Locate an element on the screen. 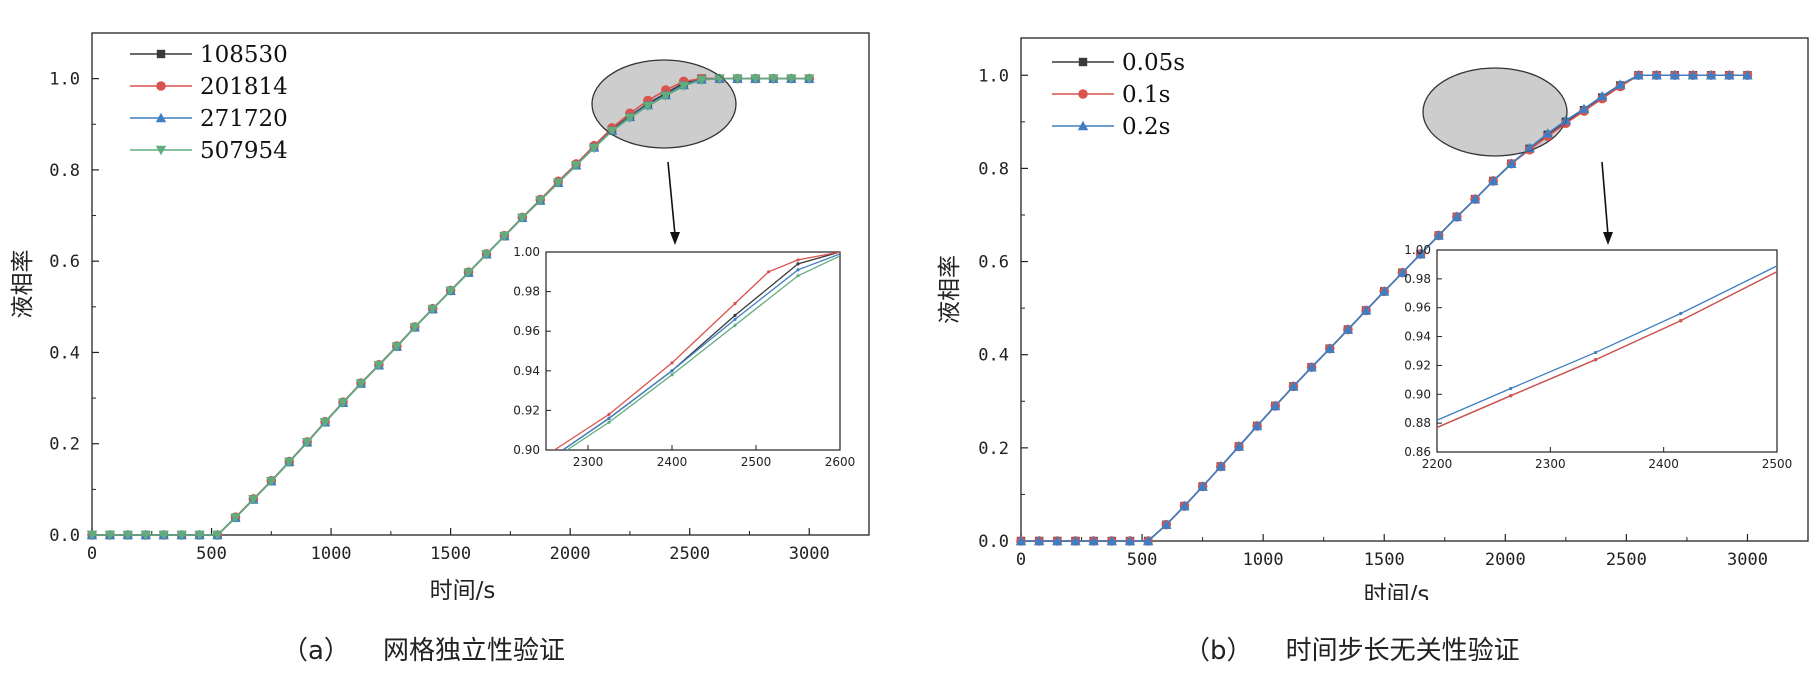  ellipse-overlay is located at coordinates (1495, 115).